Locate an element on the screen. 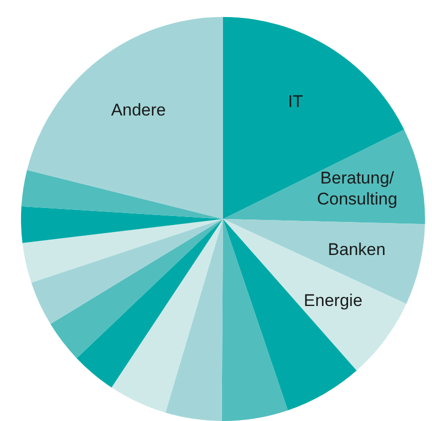 This screenshot has width=432, height=421. slice-label: Andere is located at coordinates (138, 110).